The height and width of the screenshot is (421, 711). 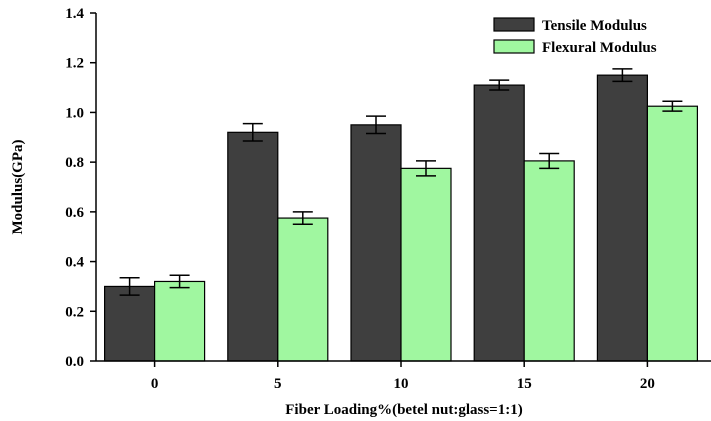 I want to click on x-tick-label: 15, so click(x=524, y=384).